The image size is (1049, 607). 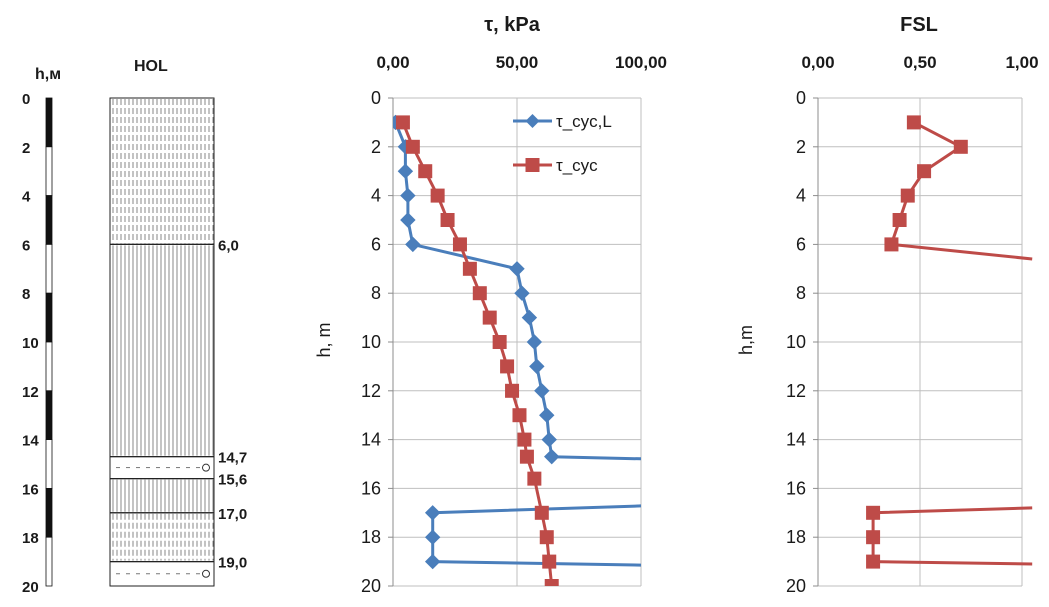 I want to click on y-tick-label: 8, so click(x=376, y=293).